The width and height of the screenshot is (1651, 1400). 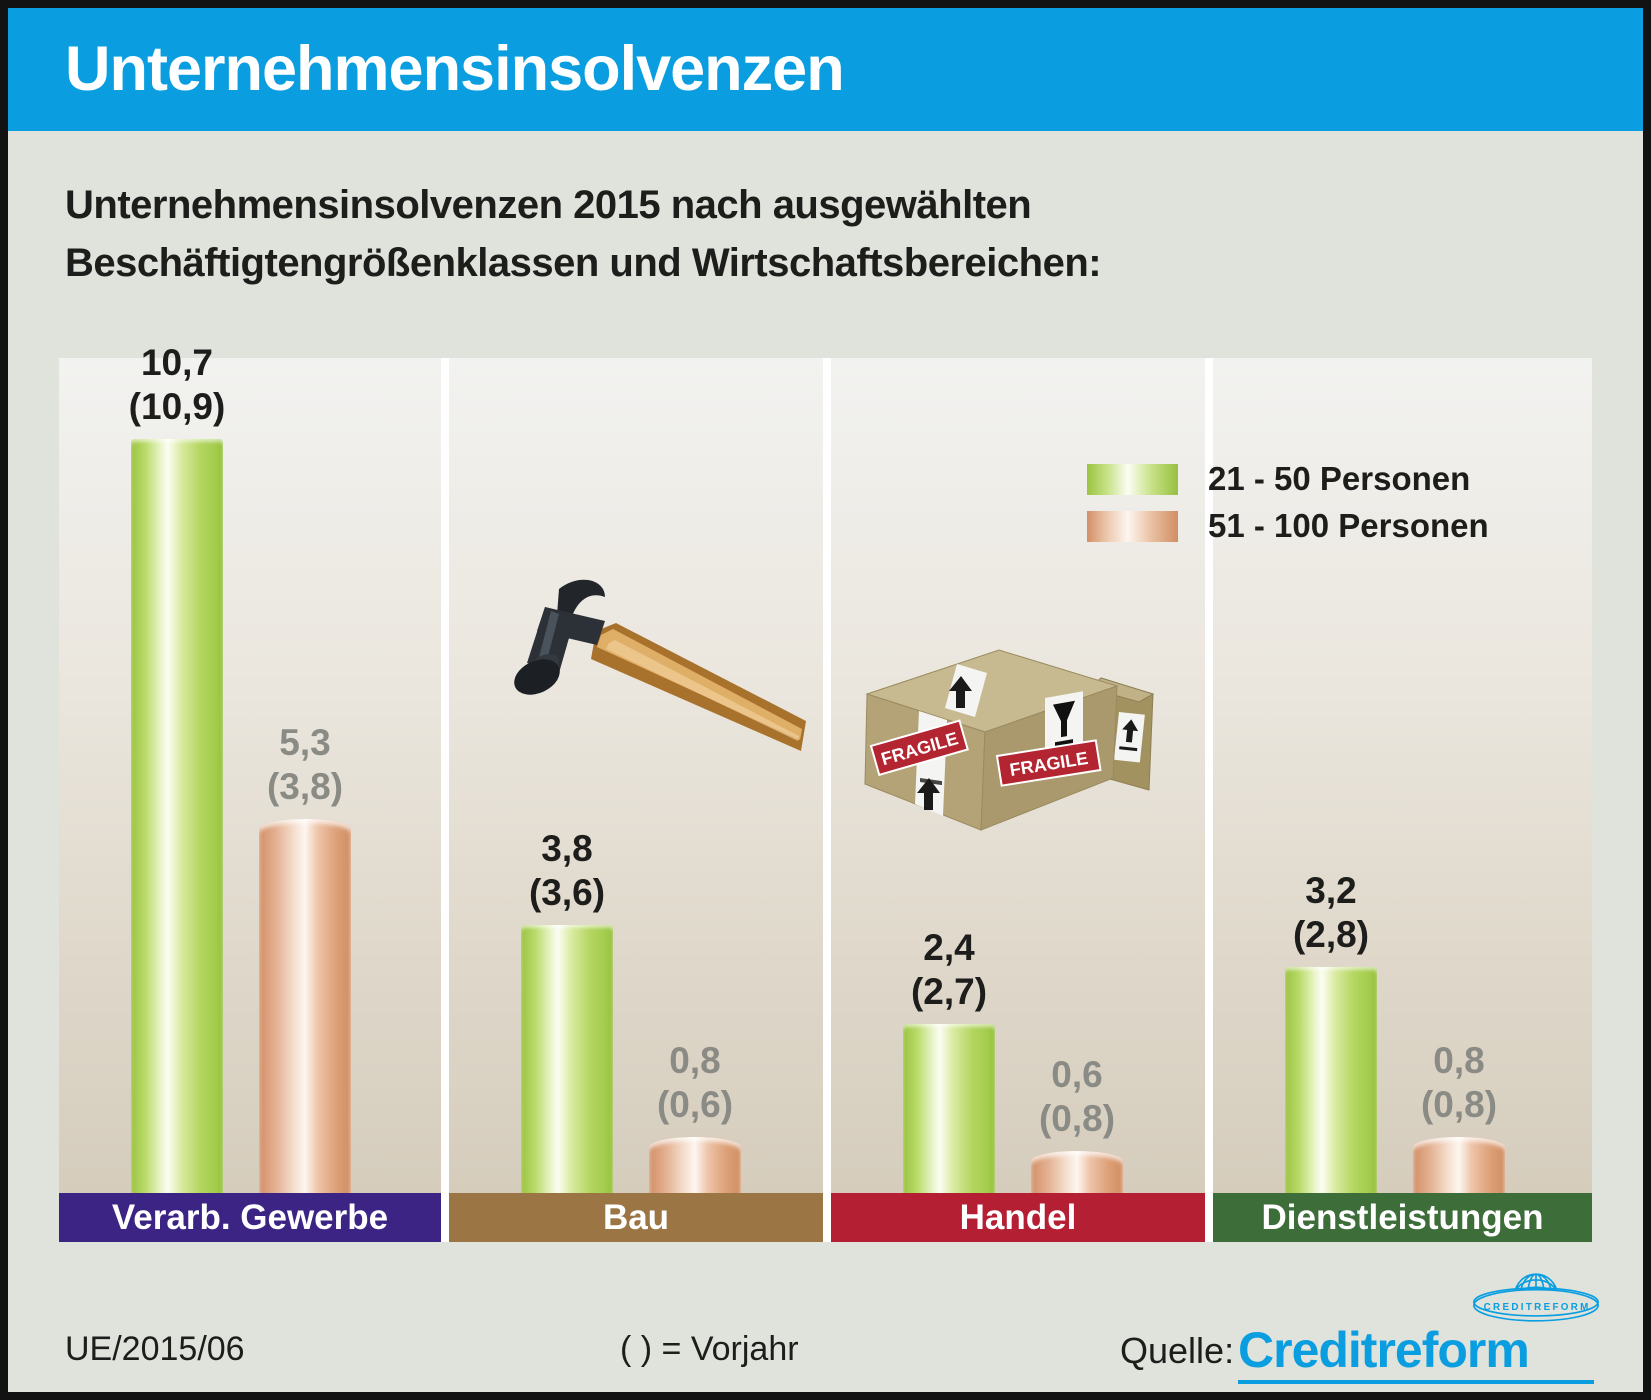 I want to click on value-label-salmon: 5,3 (3,8), so click(x=305, y=765).